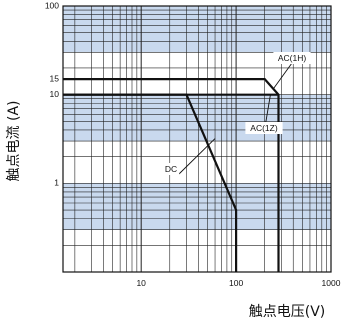 The height and width of the screenshot is (328, 342). I want to click on x-axis-ticks: 10 100 1000, so click(238, 283).